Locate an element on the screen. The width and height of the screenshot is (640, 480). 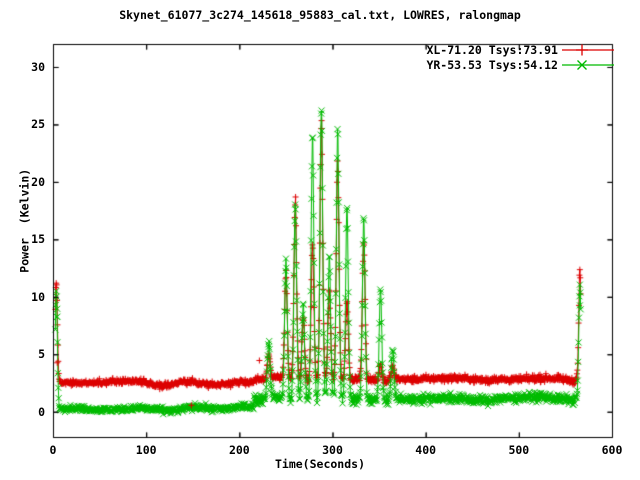
y-tick-label: 15 is located at coordinates (38, 239).